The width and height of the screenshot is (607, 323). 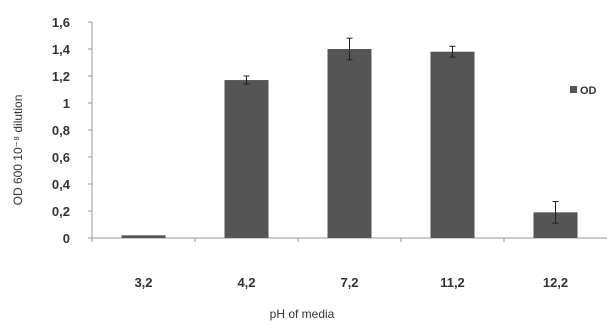 What do you see at coordinates (61, 76) in the screenshot?
I see `y-tick-label: 1,2` at bounding box center [61, 76].